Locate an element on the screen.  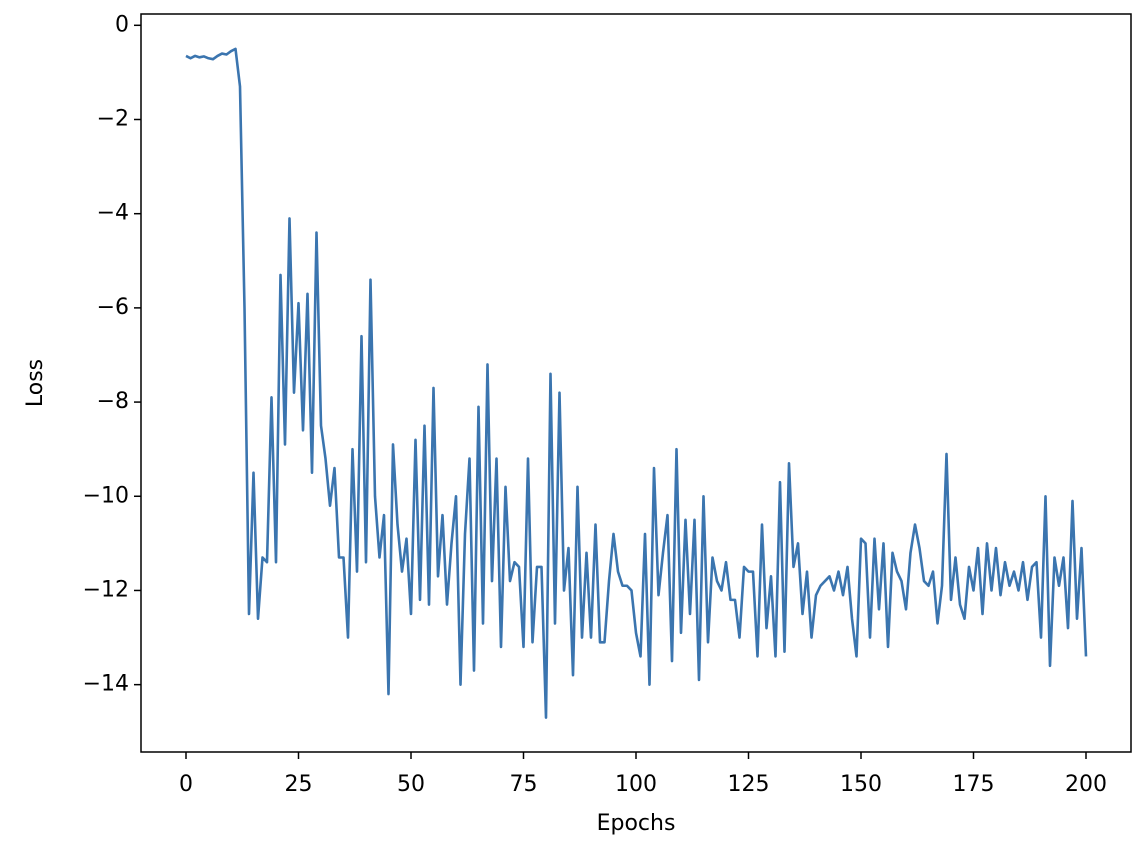
x-axis-label: Epochs is located at coordinates (636, 823).